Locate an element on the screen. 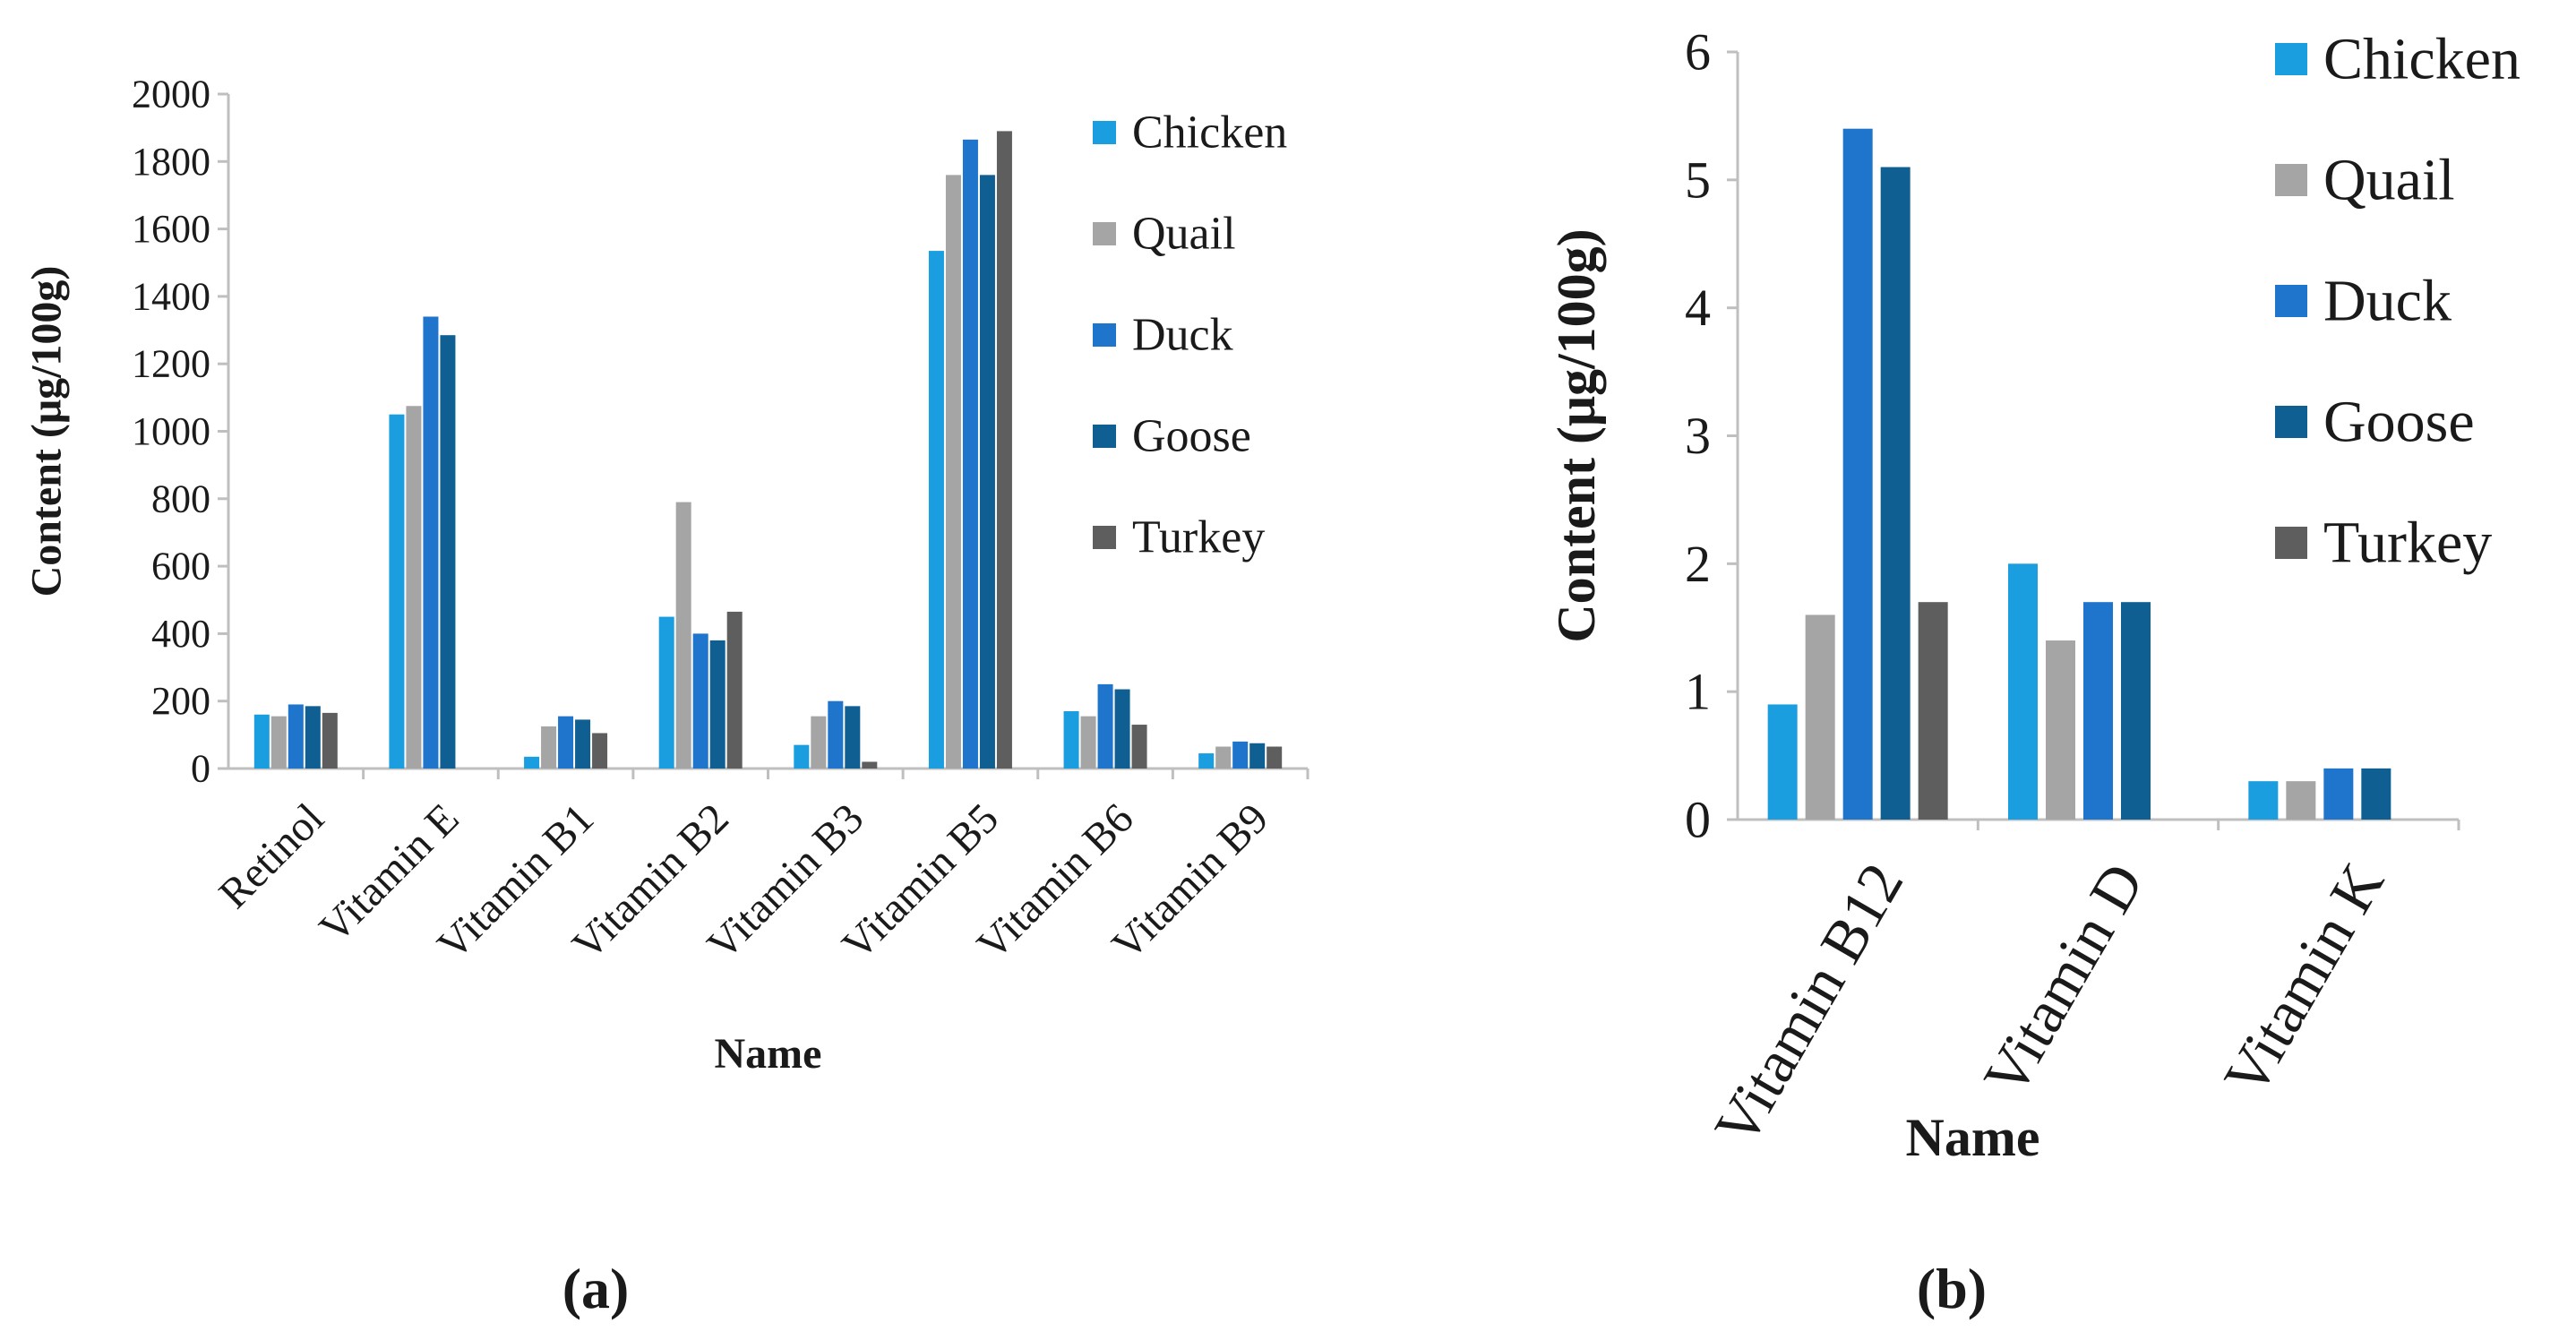 The height and width of the screenshot is (1340, 2576). y-tick-label: 800 is located at coordinates (180, 499).